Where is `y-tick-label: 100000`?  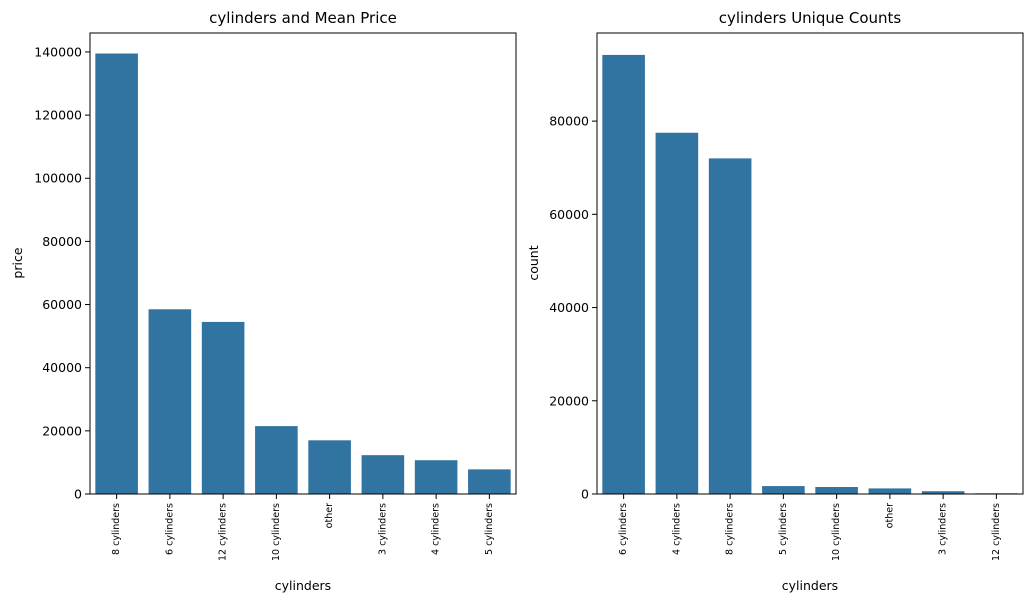
y-tick-label: 100000 is located at coordinates (58, 178).